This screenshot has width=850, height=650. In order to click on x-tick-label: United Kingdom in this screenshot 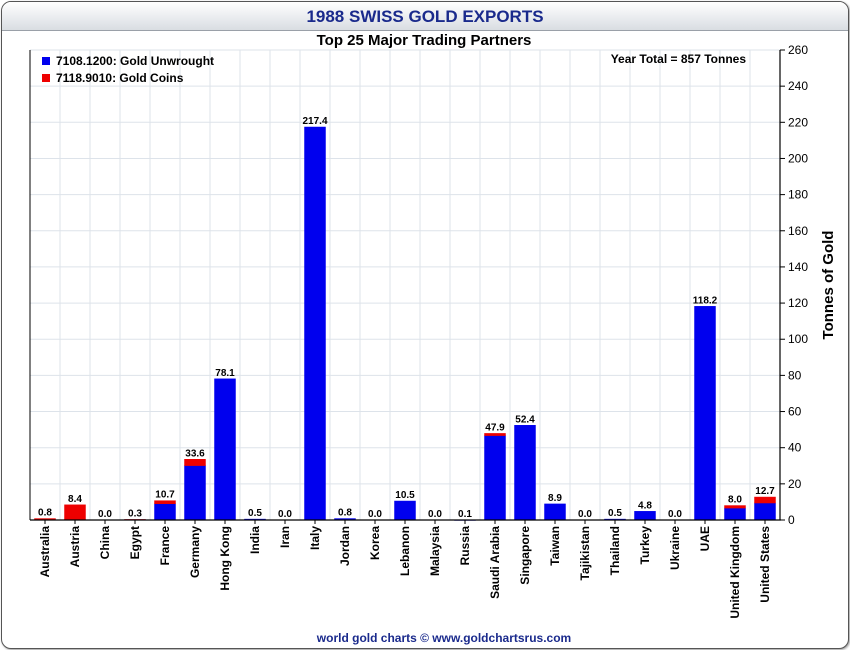, I will do `click(735, 572)`.